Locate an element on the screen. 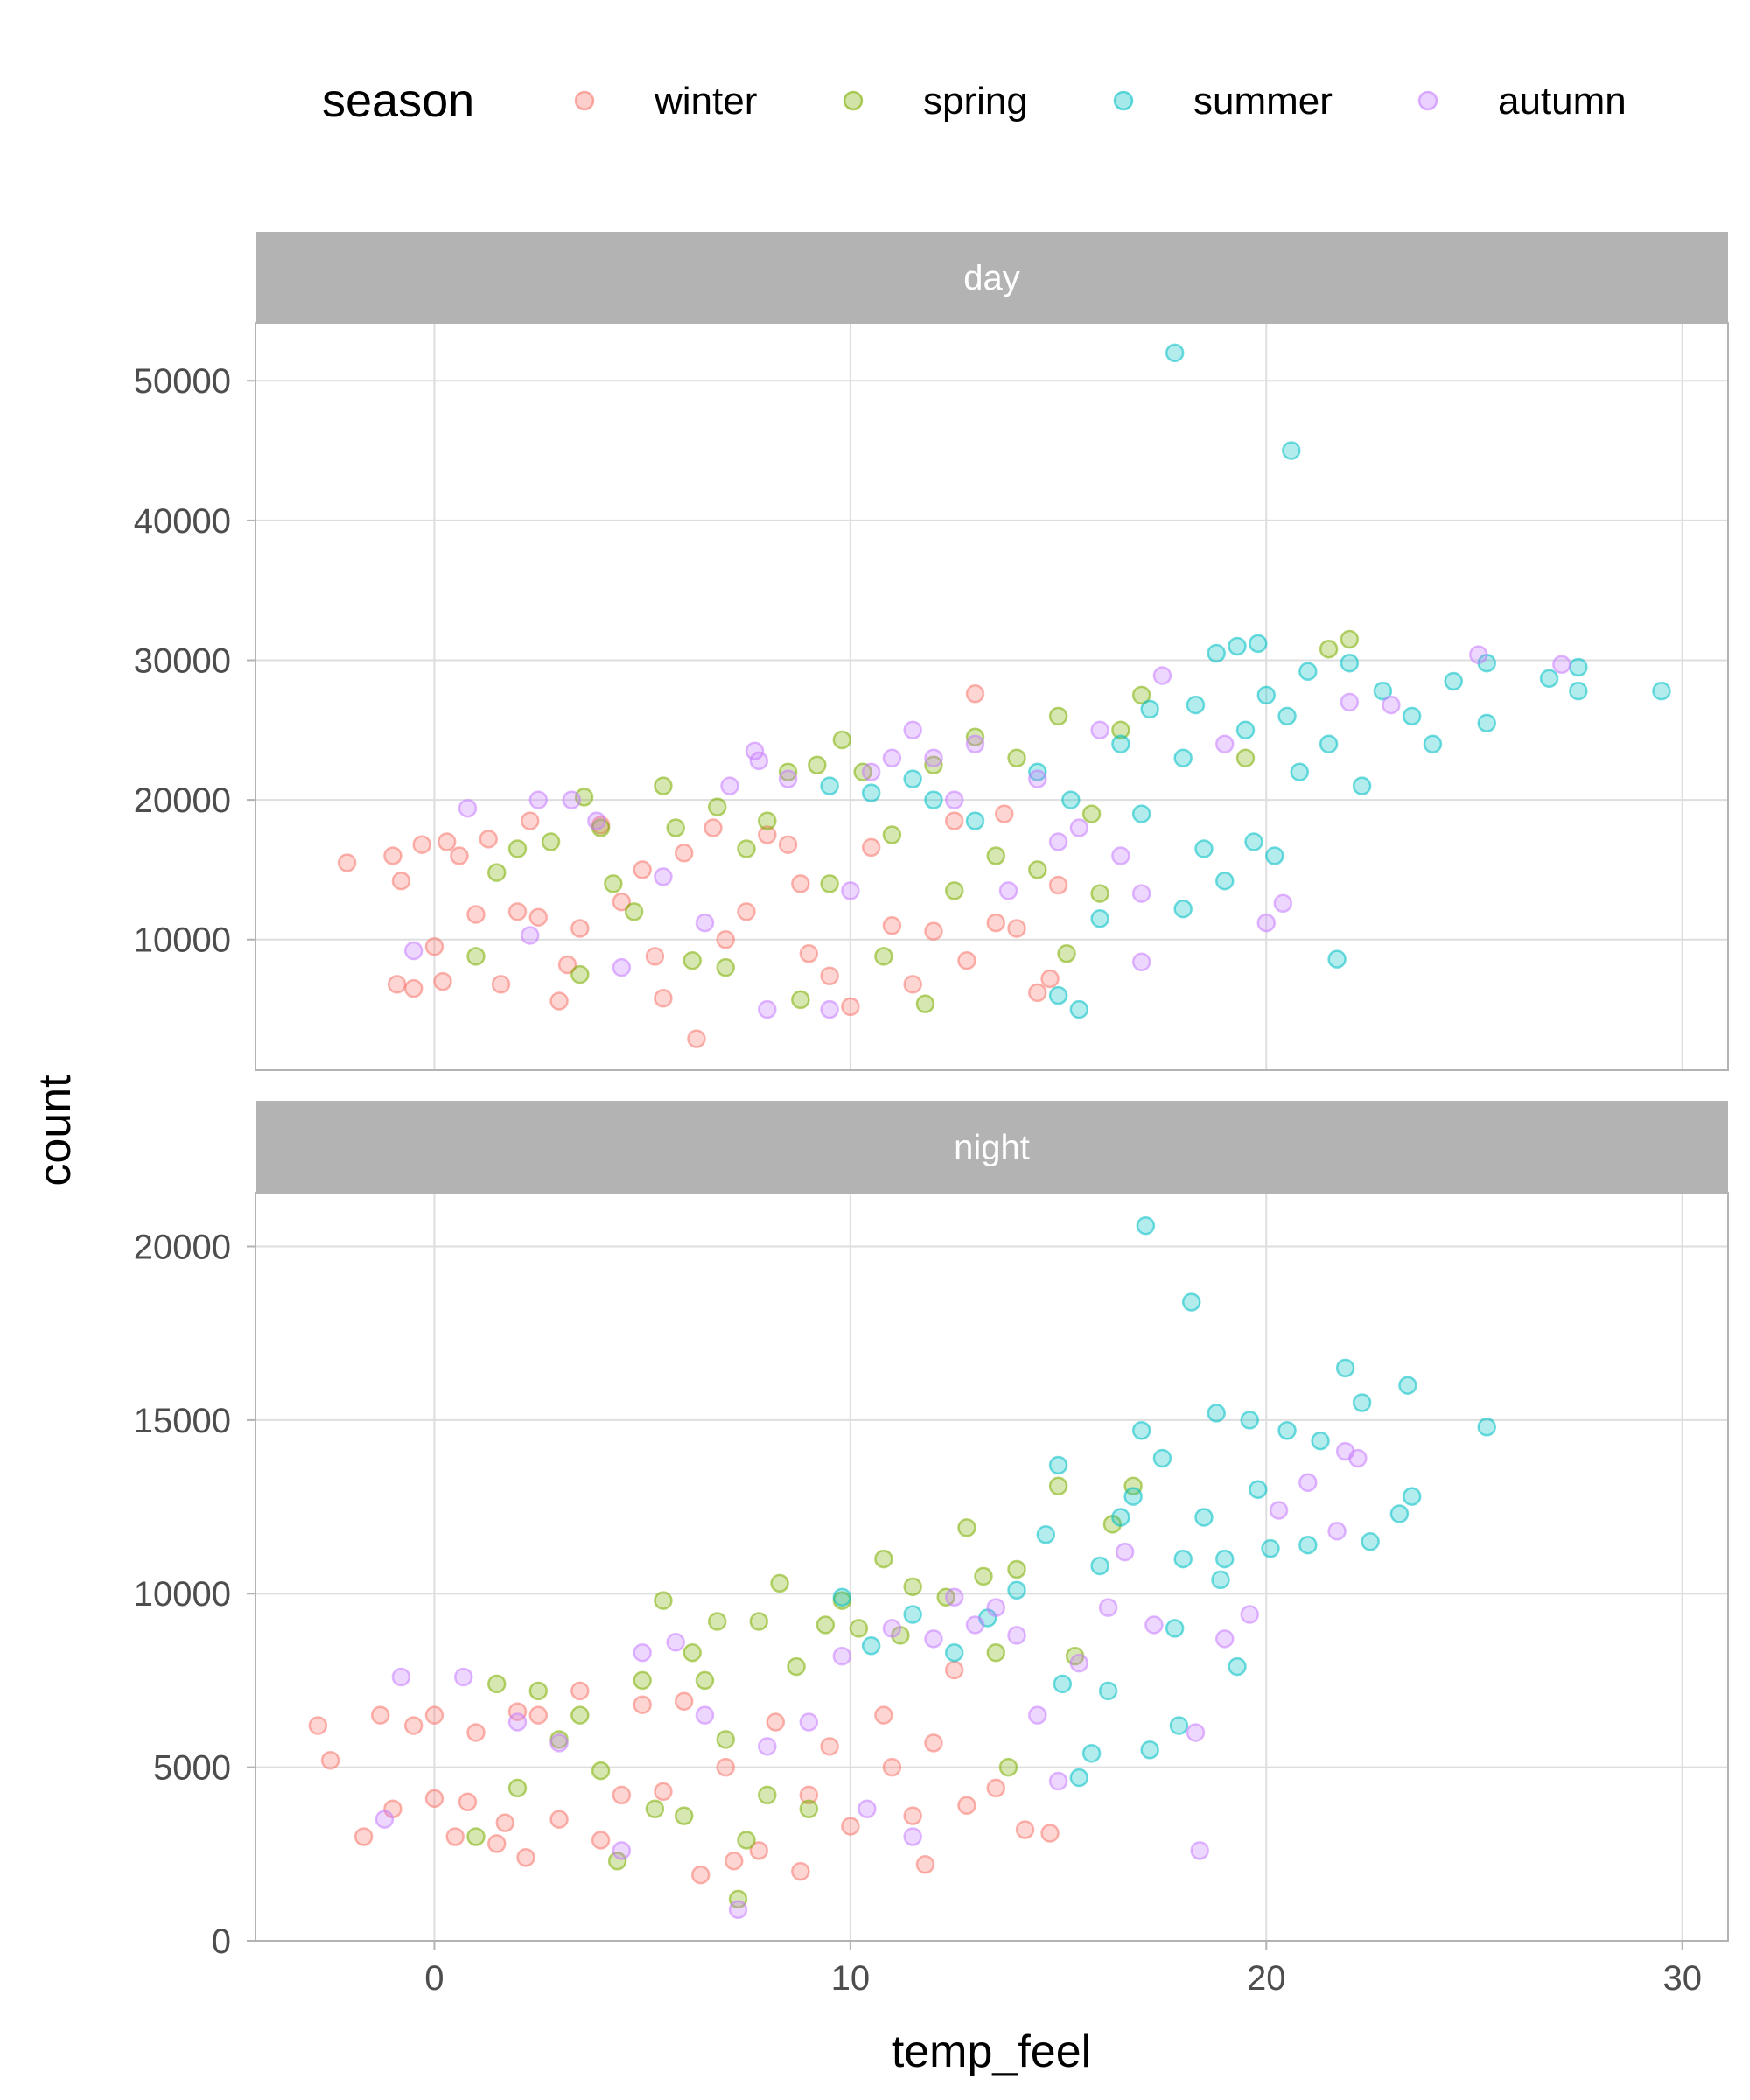 The height and width of the screenshot is (2100, 1750). x-axis-title: temp_feel is located at coordinates (991, 2051).